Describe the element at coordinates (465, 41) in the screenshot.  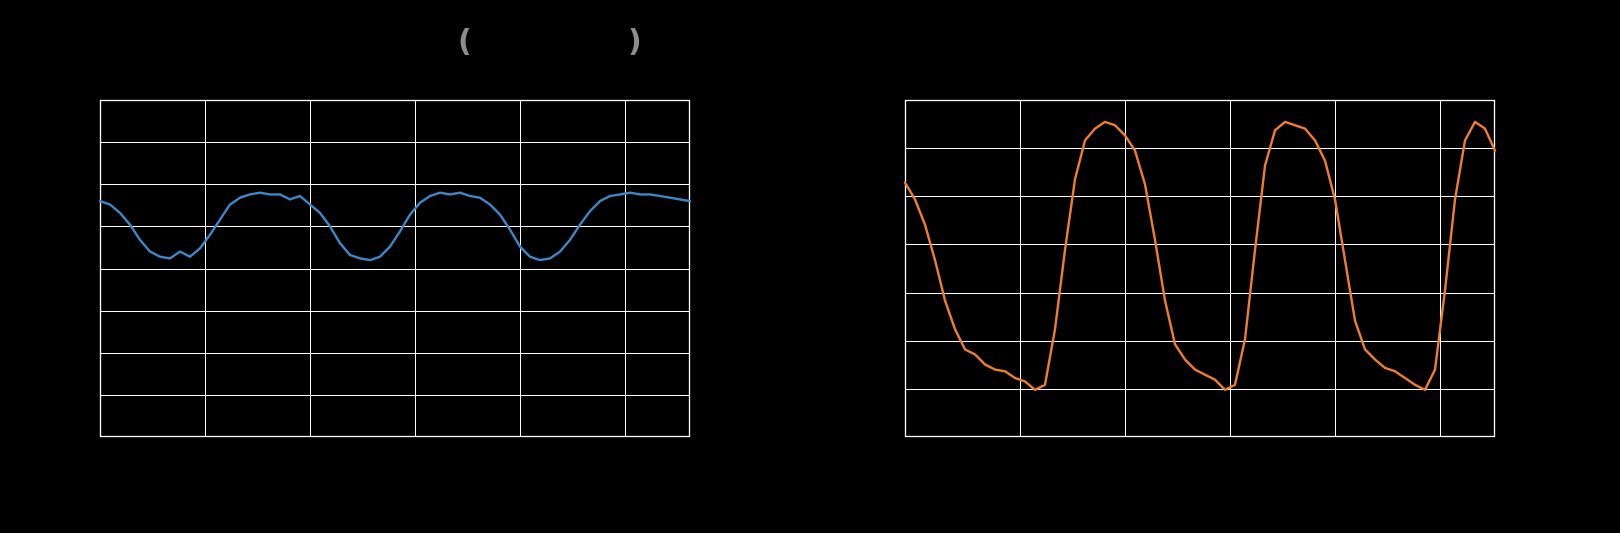
I see `left-chart-title-paren-open: (` at that location.